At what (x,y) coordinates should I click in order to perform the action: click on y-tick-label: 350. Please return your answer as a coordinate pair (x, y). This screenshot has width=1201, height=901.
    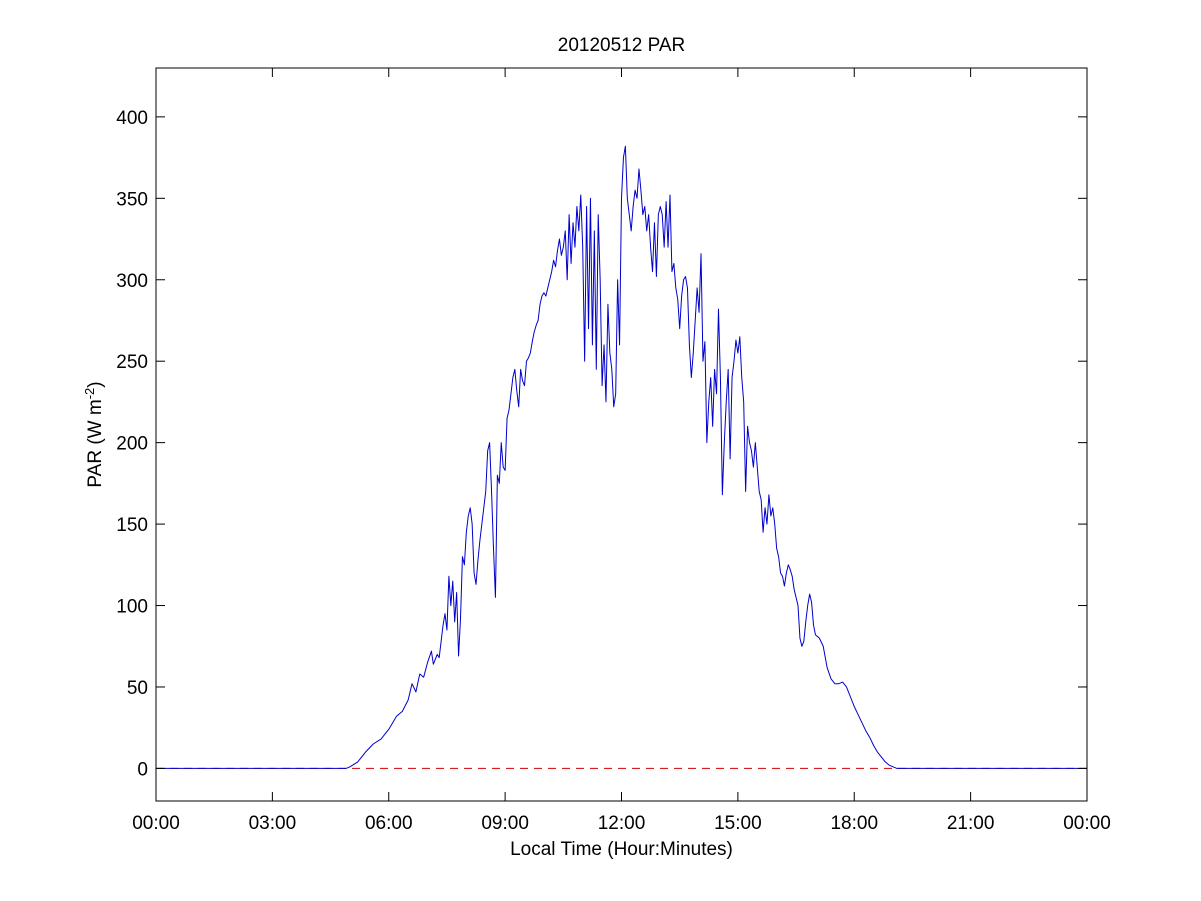
    Looking at the image, I should click on (132, 199).